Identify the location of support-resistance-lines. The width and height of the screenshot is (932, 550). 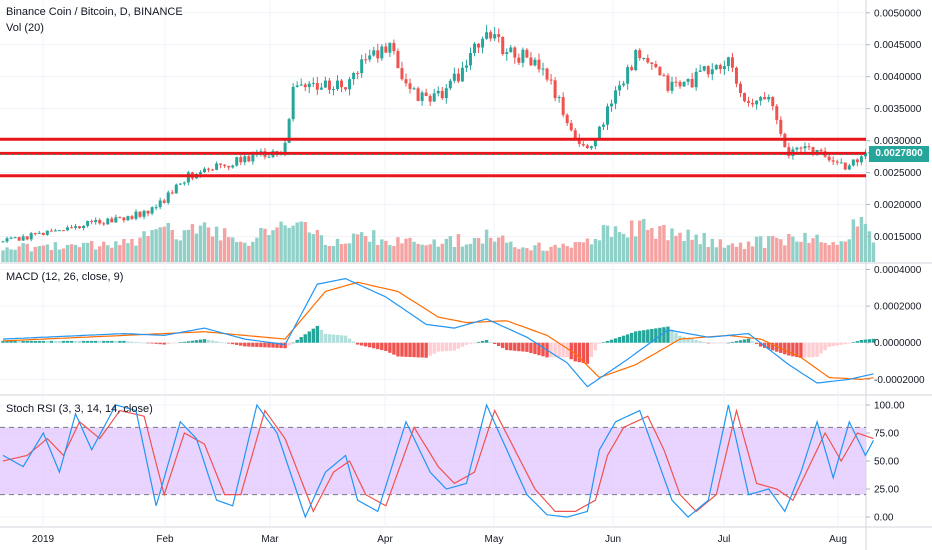
(433, 157).